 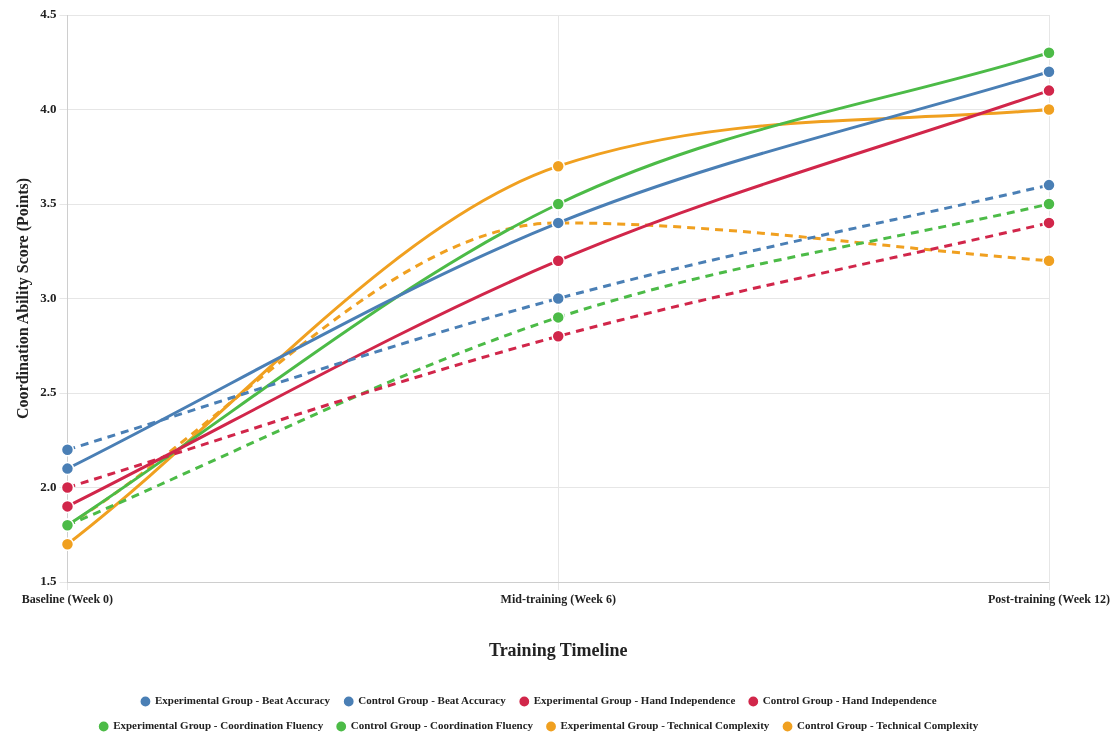 I want to click on y-tick-label: 1.5, so click(x=48, y=581).